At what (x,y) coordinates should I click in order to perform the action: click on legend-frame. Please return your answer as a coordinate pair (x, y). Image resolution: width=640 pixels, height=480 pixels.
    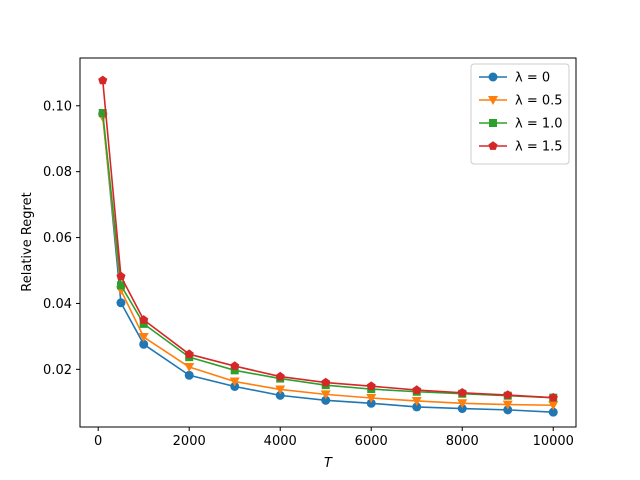
    Looking at the image, I should click on (520, 114).